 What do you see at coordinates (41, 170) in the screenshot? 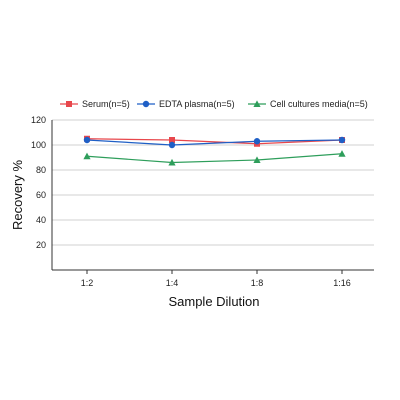
I see `y-tick-label: 80` at bounding box center [41, 170].